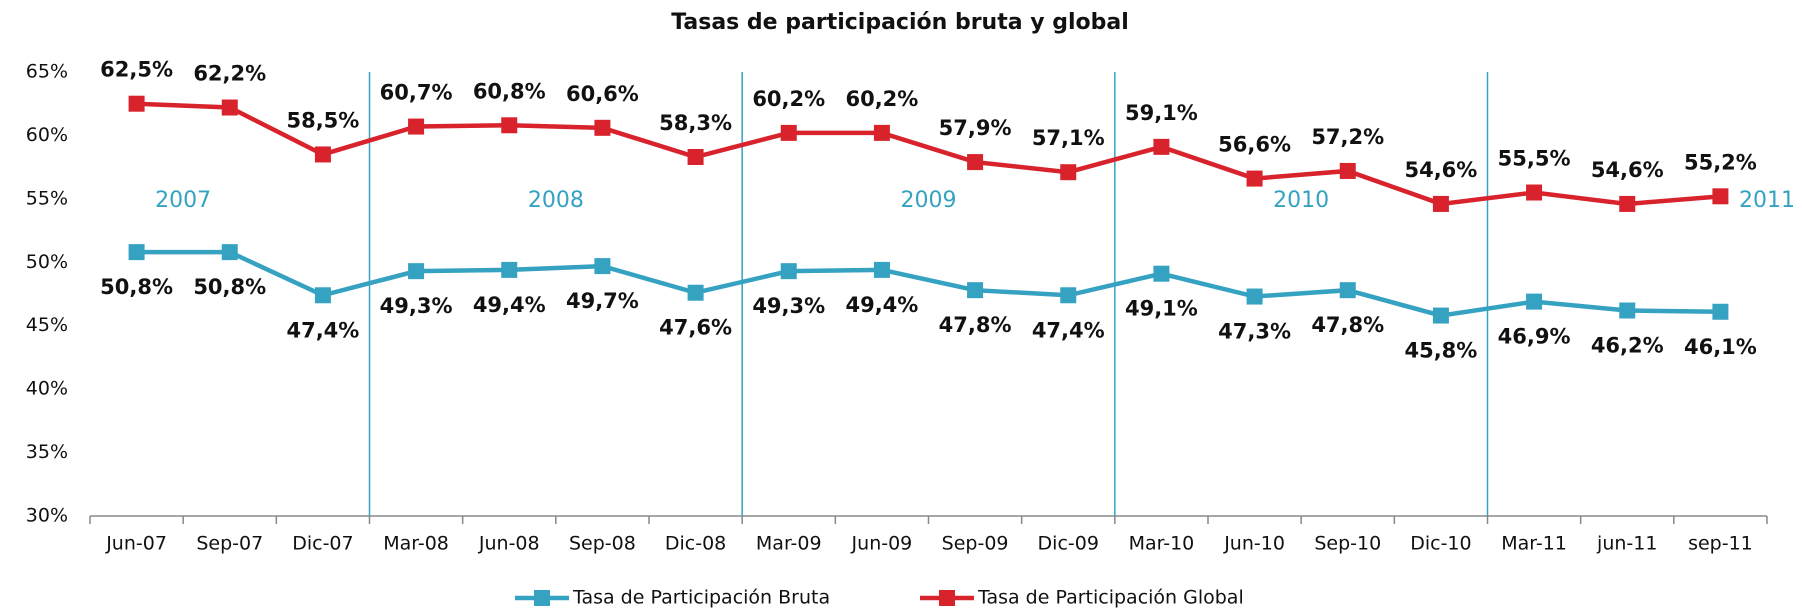 The width and height of the screenshot is (1802, 611). I want to click on year-label: 2011, so click(1767, 200).